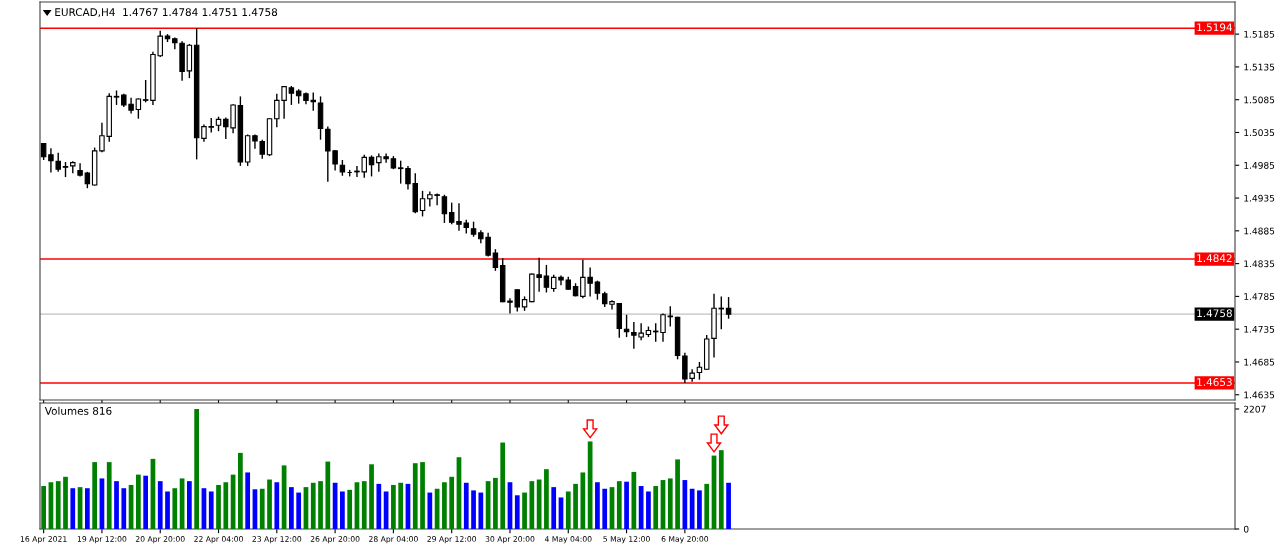  What do you see at coordinates (1214, 382) in the screenshot?
I see `ref-line-label: 1.4653` at bounding box center [1214, 382].